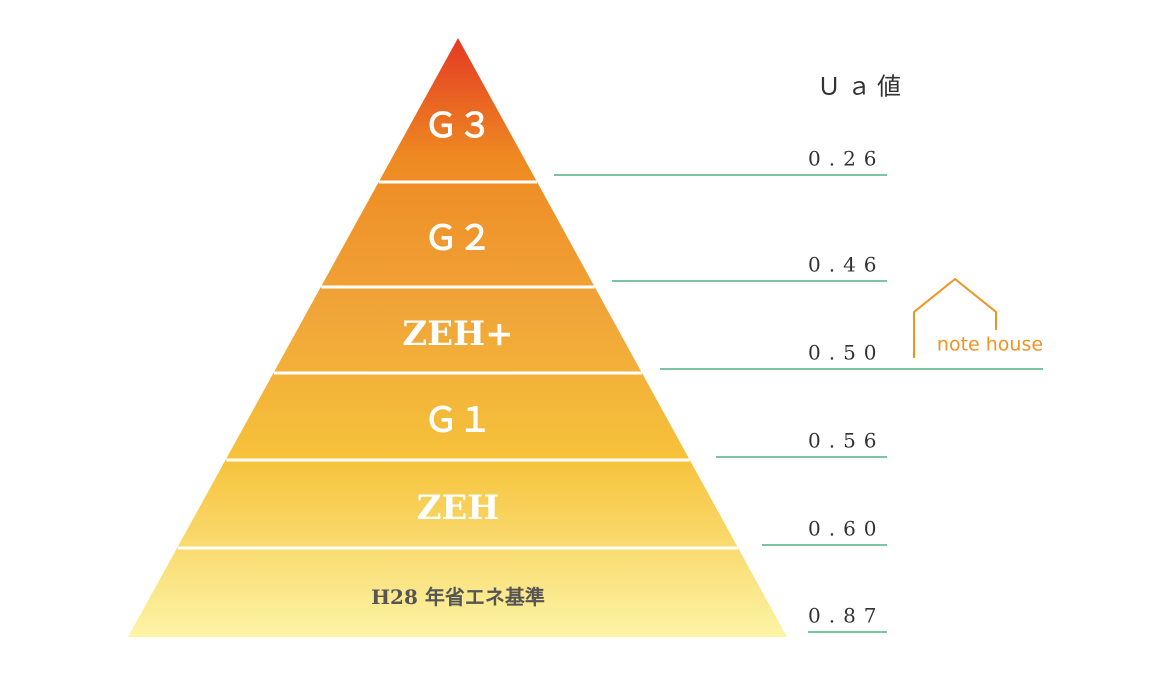 This screenshot has width=1176, height=692. What do you see at coordinates (458, 508) in the screenshot?
I see `level-label: ZEH` at bounding box center [458, 508].